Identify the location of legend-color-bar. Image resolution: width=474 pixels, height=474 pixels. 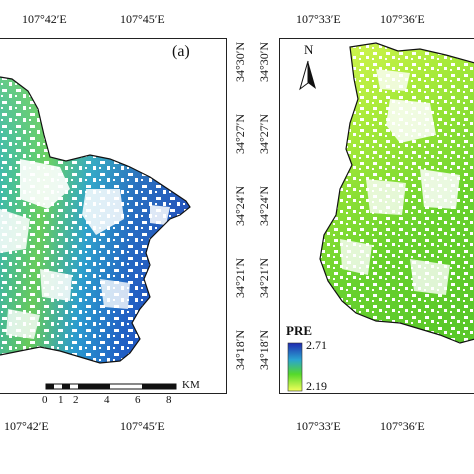
(295, 367).